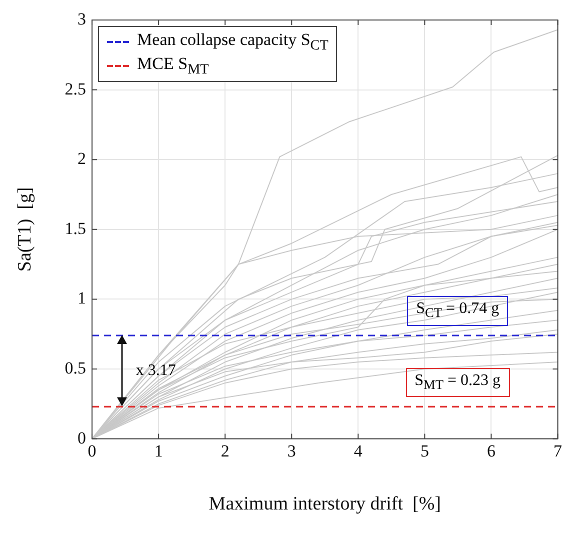 Image resolution: width=565 pixels, height=540 pixels. I want to click on y-tick-label: 1, so click(82, 298).